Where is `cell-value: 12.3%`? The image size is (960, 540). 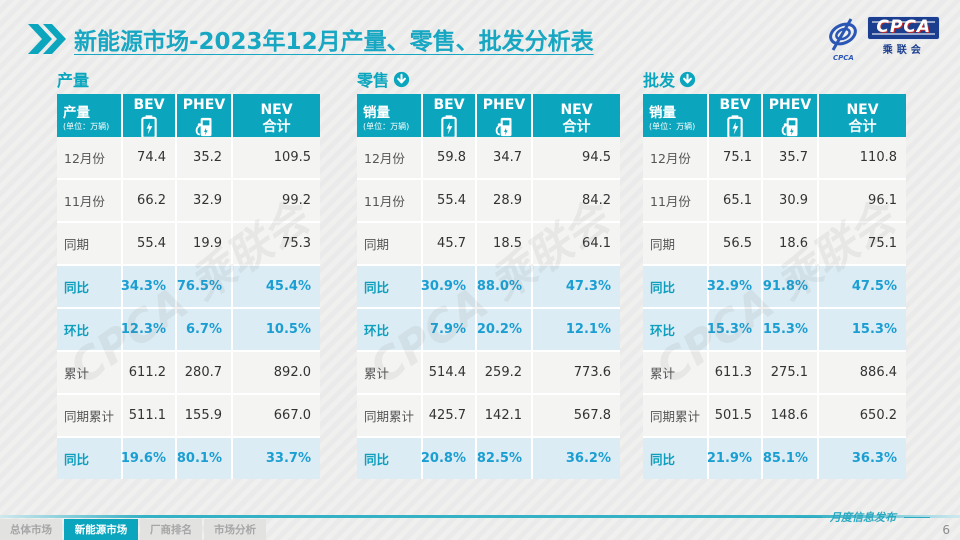 cell-value: 12.3% is located at coordinates (148, 329).